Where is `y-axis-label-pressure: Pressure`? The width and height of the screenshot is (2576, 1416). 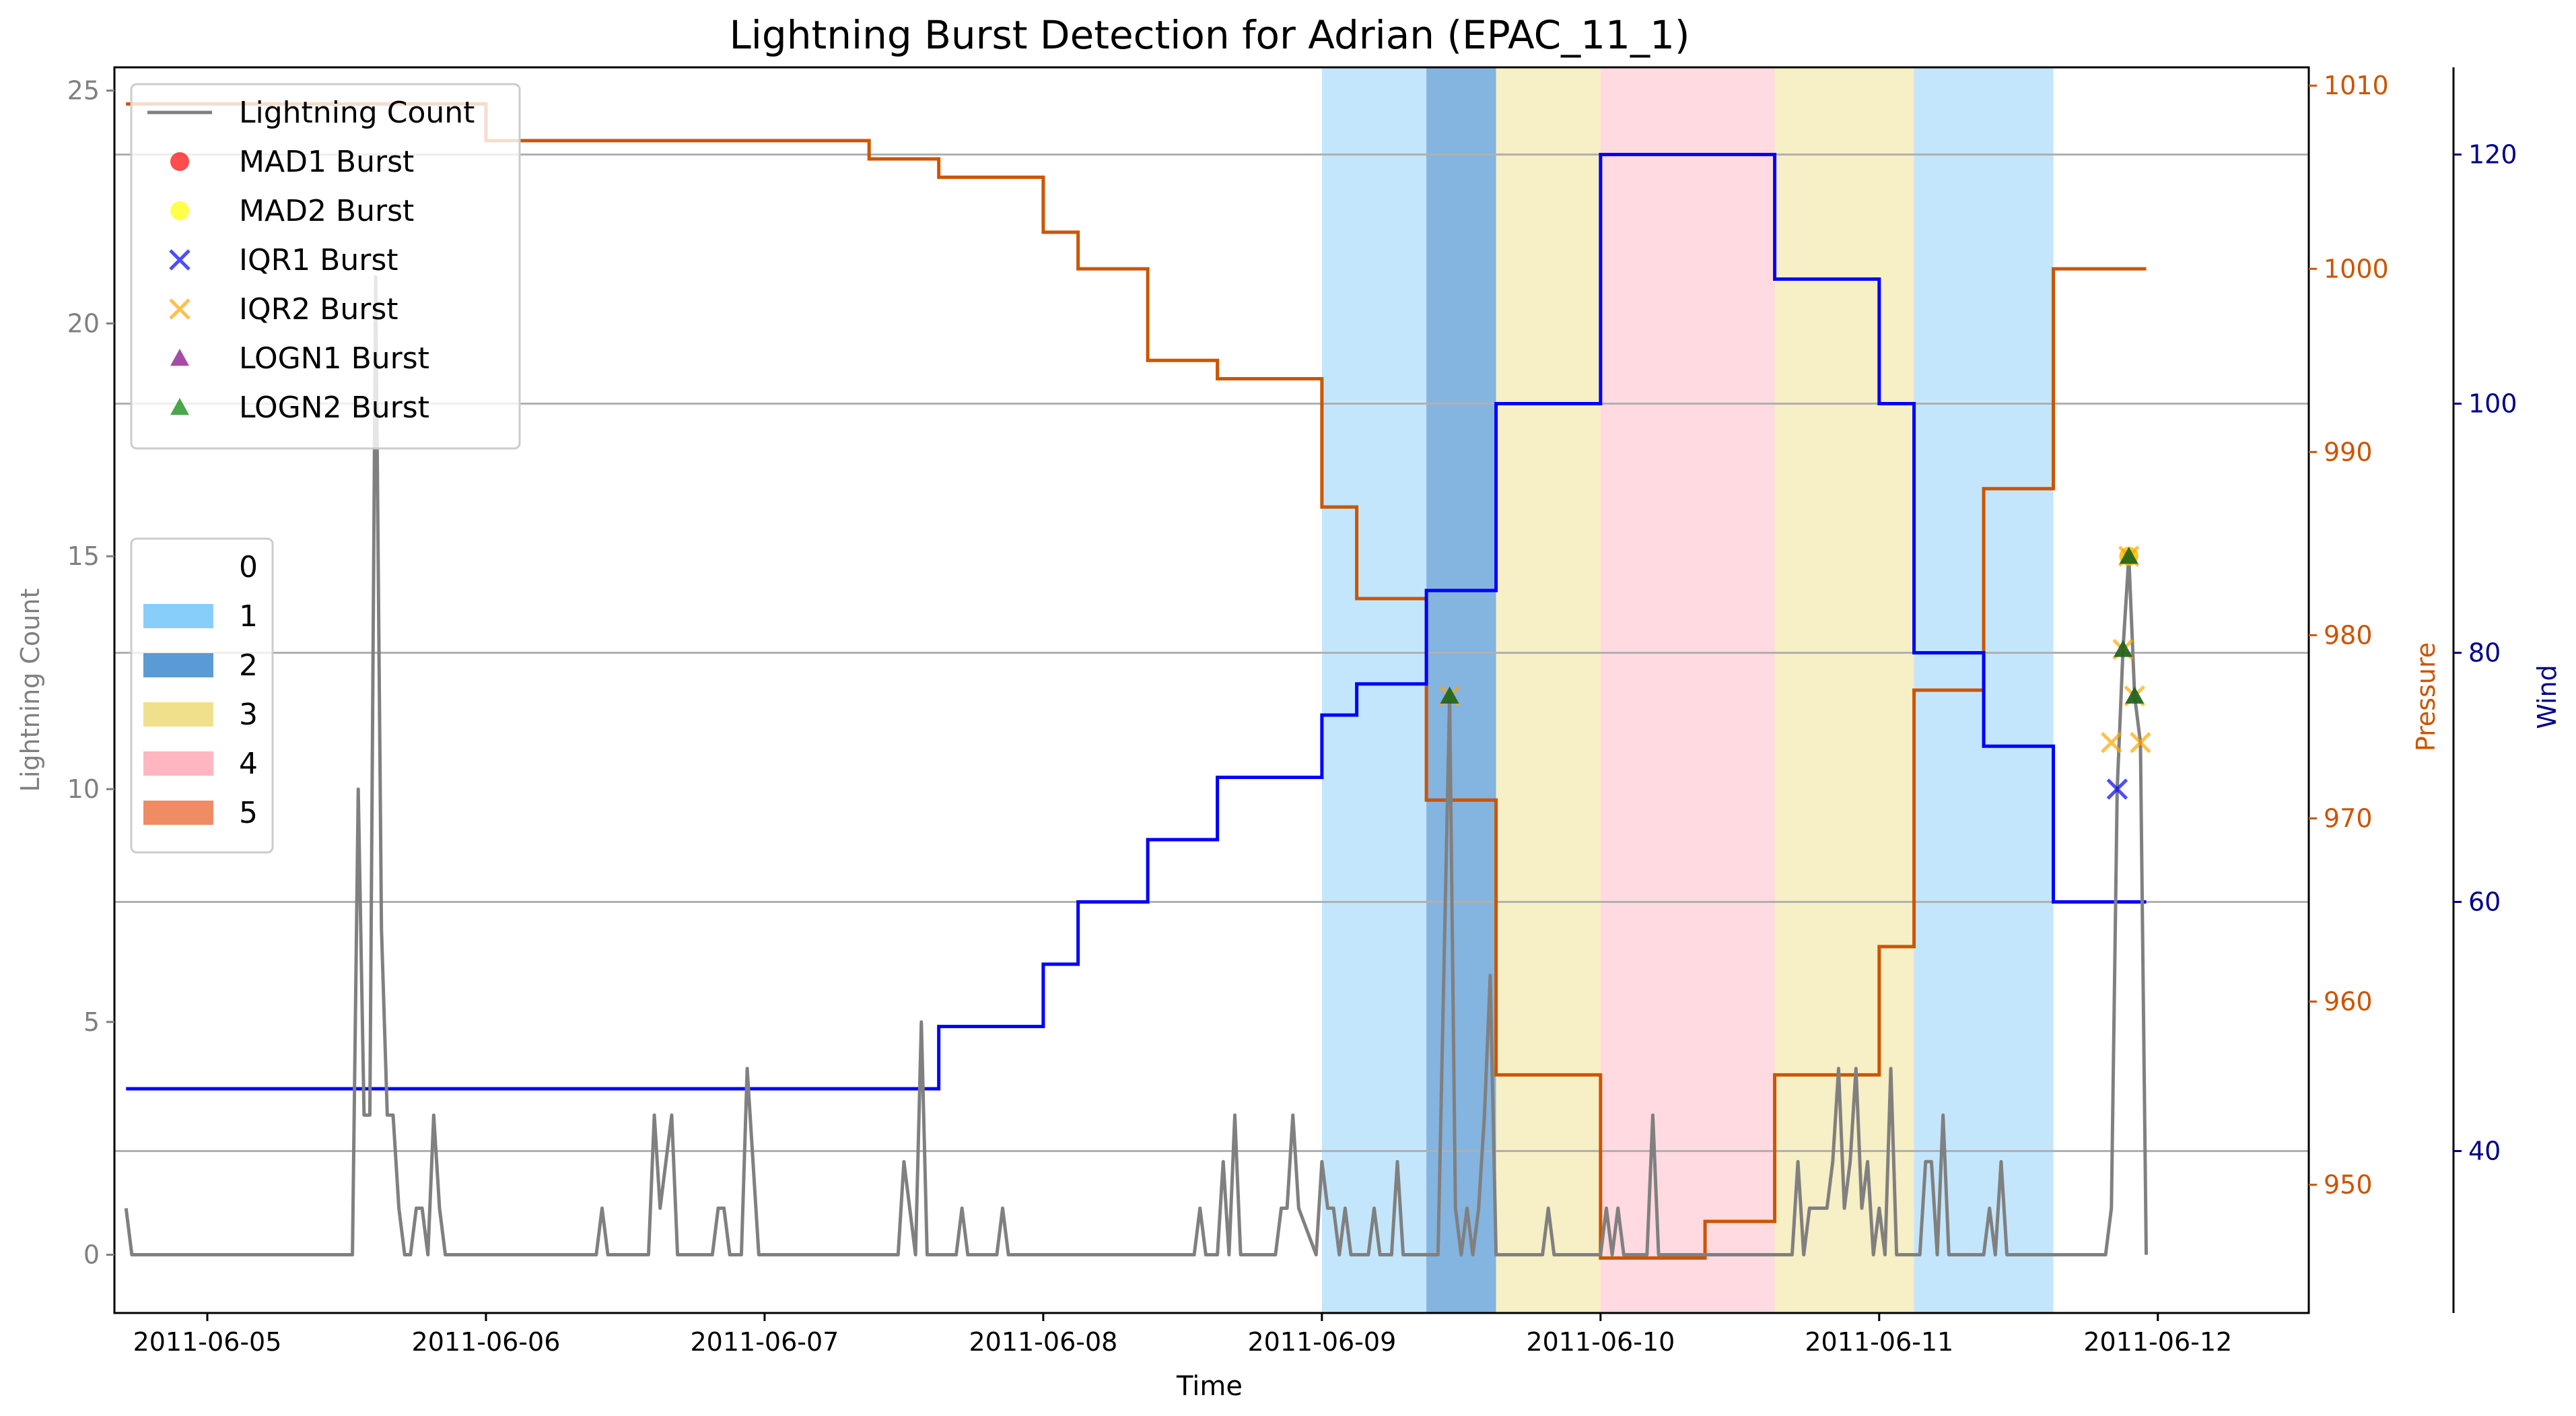 y-axis-label-pressure: Pressure is located at coordinates (2426, 696).